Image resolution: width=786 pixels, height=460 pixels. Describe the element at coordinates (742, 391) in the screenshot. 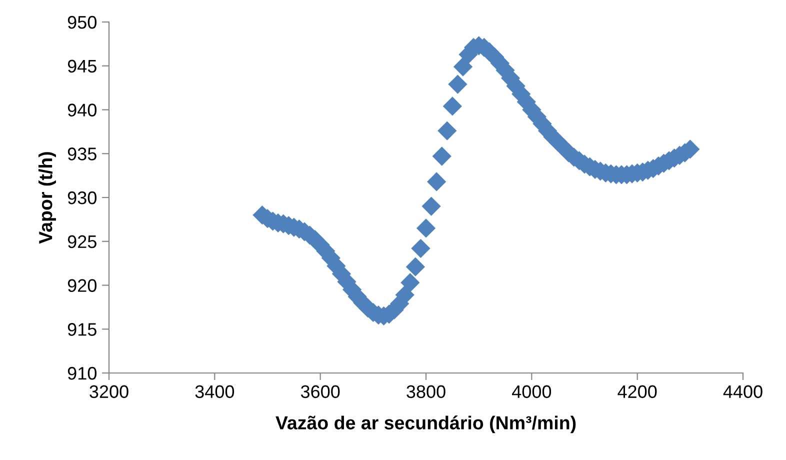

I see `x-tick-label: 4400` at that location.